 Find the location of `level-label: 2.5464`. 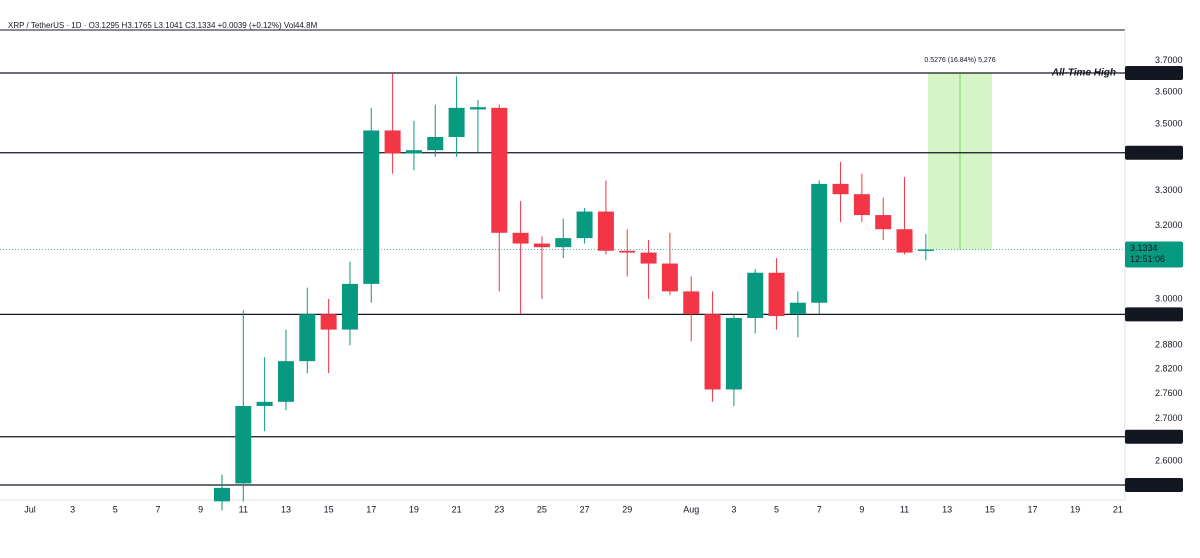

level-label: 2.5464 is located at coordinates (1154, 484).